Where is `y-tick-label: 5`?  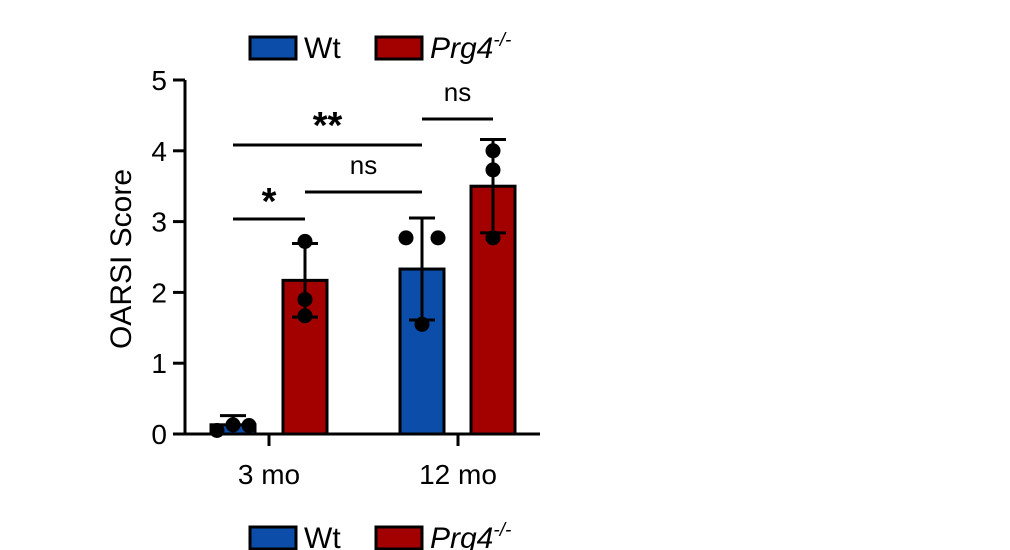 y-tick-label: 5 is located at coordinates (159, 80).